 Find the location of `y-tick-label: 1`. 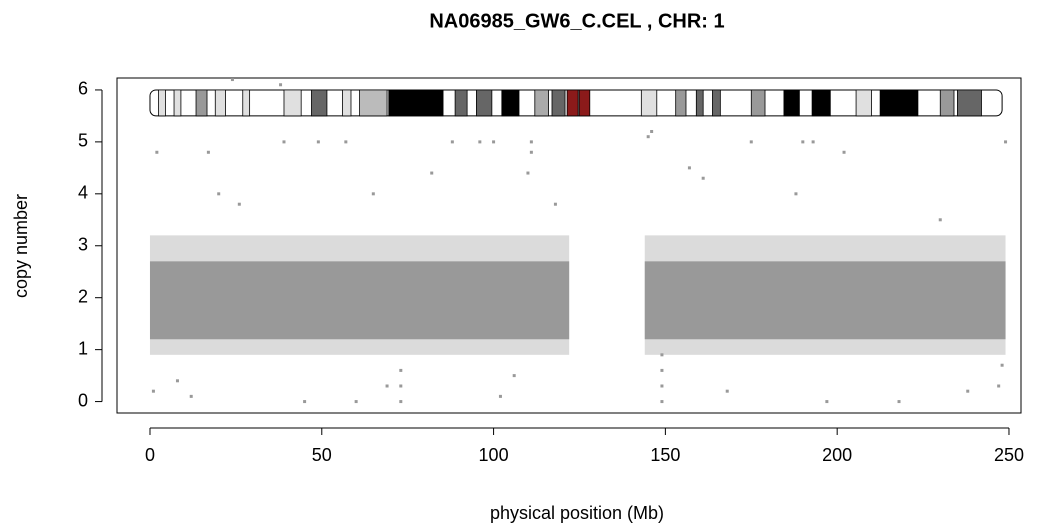

y-tick-label: 1 is located at coordinates (83, 348).